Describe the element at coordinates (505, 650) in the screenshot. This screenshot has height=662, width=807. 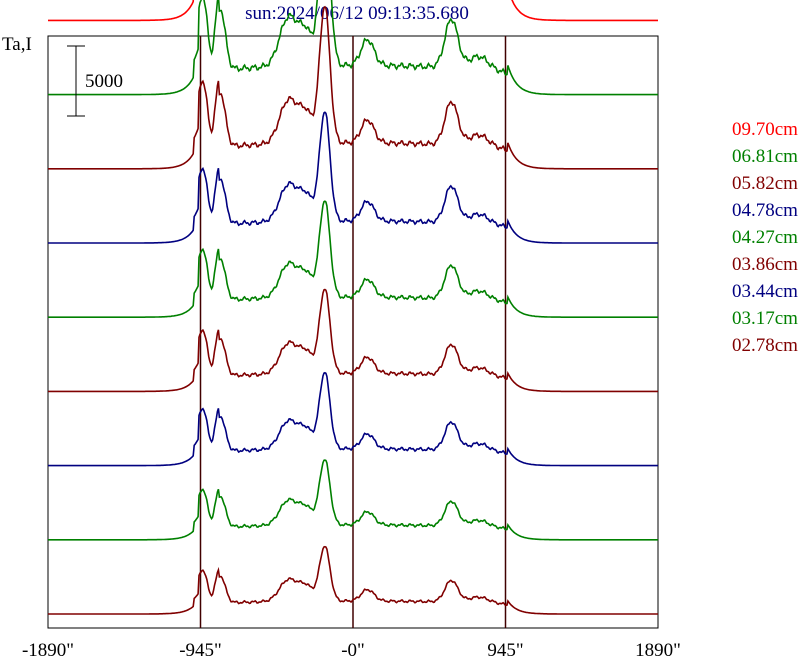
I see `x-tick-label: 945"` at that location.